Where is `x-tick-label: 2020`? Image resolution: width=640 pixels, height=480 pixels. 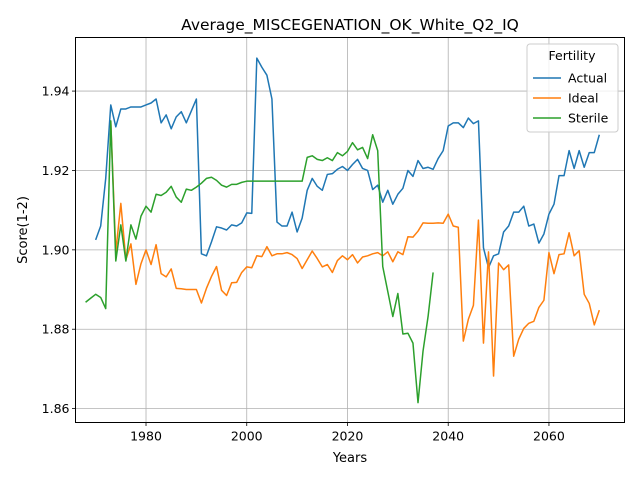 x-tick-label: 2020 is located at coordinates (348, 436).